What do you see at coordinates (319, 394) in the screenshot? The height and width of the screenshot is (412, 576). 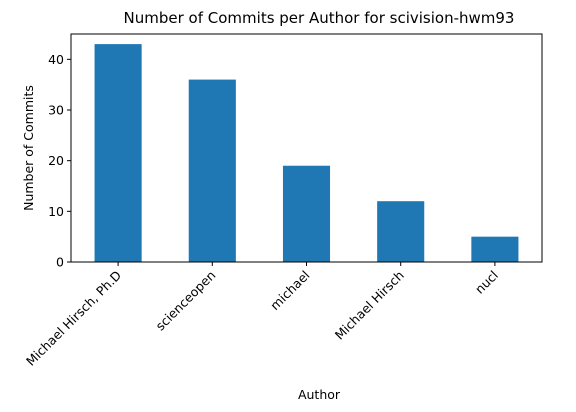 I see `x-axis-label: Author` at bounding box center [319, 394].